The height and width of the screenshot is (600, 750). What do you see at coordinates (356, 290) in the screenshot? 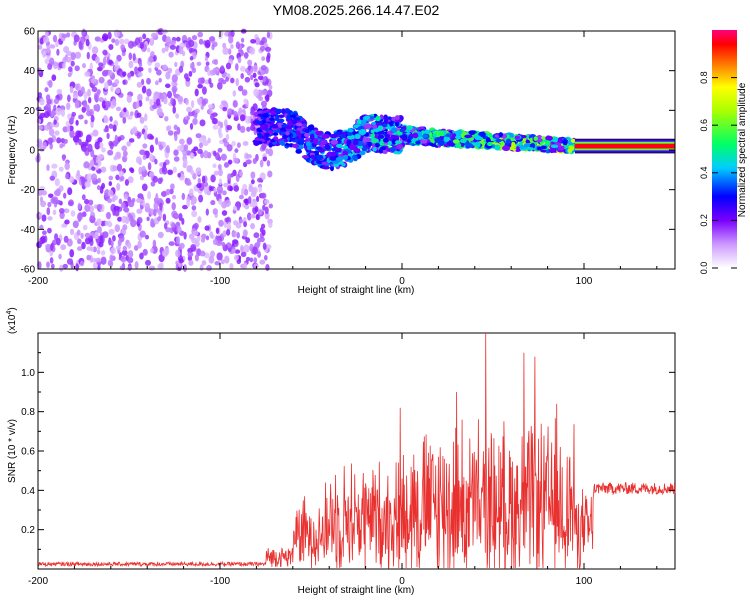
I see `spectrogram-x-label: Height of straight line (km)` at bounding box center [356, 290].